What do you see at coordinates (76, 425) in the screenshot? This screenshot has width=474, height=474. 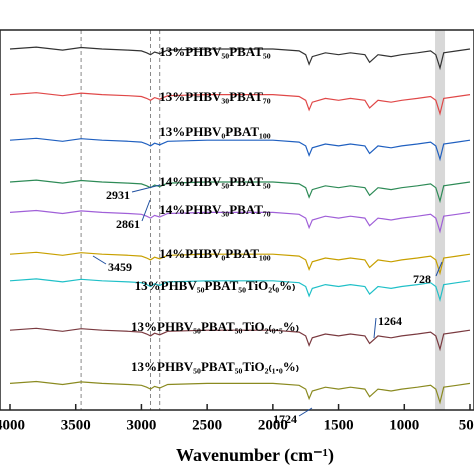 I see `x-tick-label: 3500` at bounding box center [76, 425].